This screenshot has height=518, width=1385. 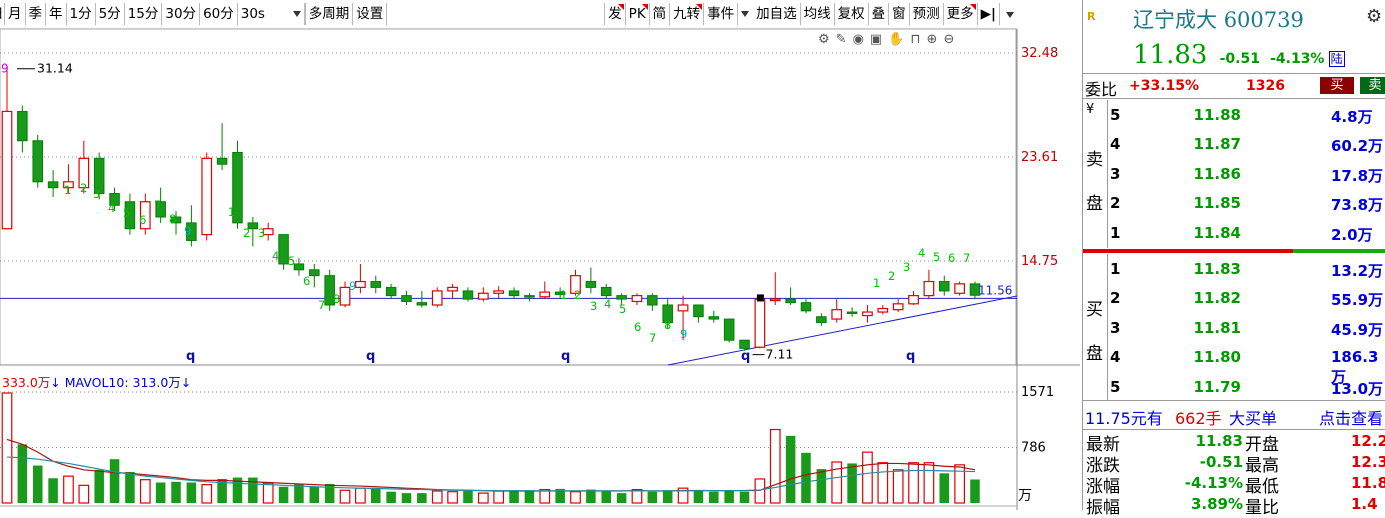 What do you see at coordinates (896, 39) in the screenshot?
I see `hand-pan-icon: ✋` at bounding box center [896, 39].